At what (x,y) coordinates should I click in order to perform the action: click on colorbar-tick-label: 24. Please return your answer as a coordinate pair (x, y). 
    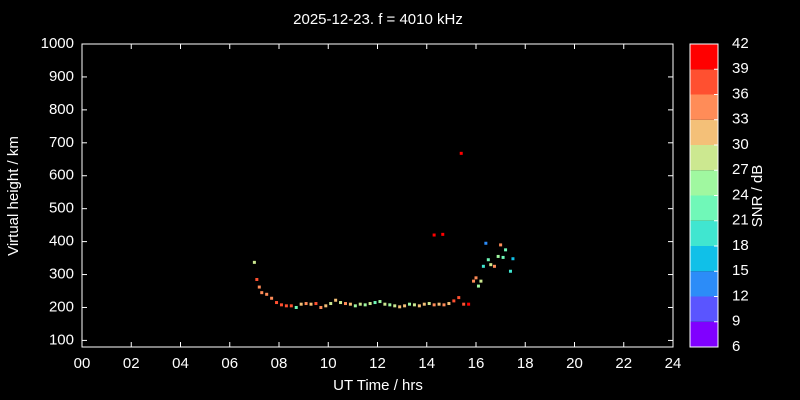
    Looking at the image, I should click on (740, 194).